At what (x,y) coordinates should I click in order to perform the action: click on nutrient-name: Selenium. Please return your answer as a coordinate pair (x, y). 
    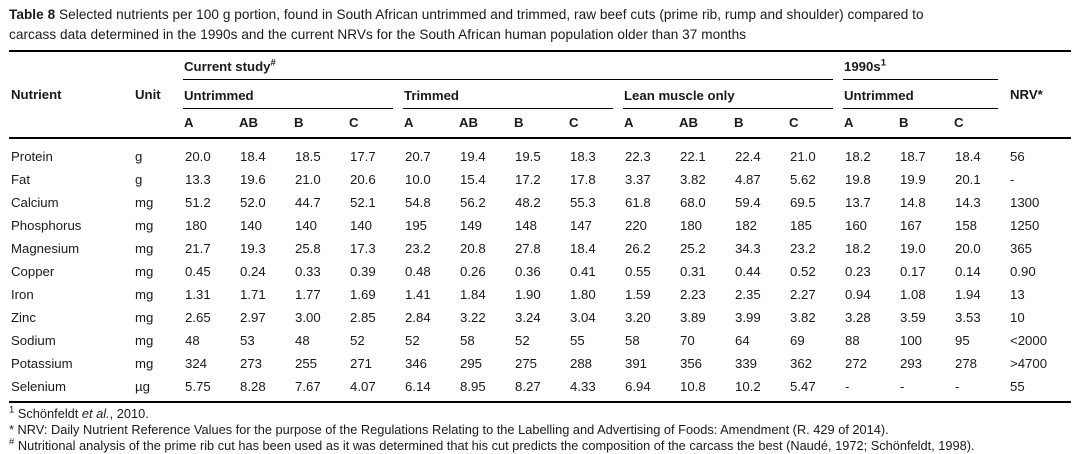
    Looking at the image, I should click on (71, 388).